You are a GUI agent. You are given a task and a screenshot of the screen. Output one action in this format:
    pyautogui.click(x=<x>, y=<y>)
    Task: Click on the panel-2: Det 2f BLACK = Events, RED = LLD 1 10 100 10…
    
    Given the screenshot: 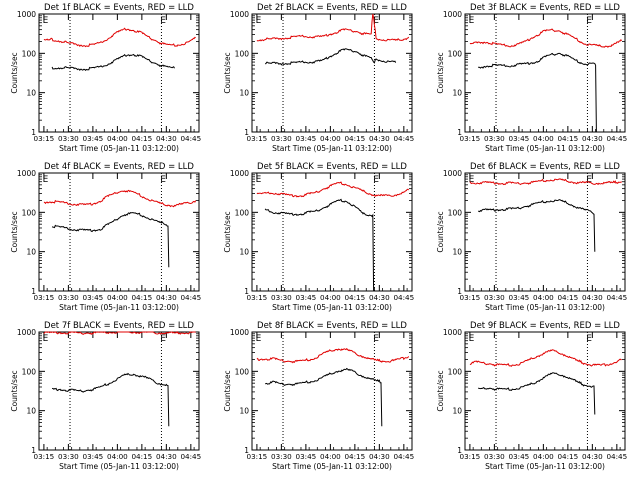 What is the action you would take?
    pyautogui.click(x=318, y=78)
    